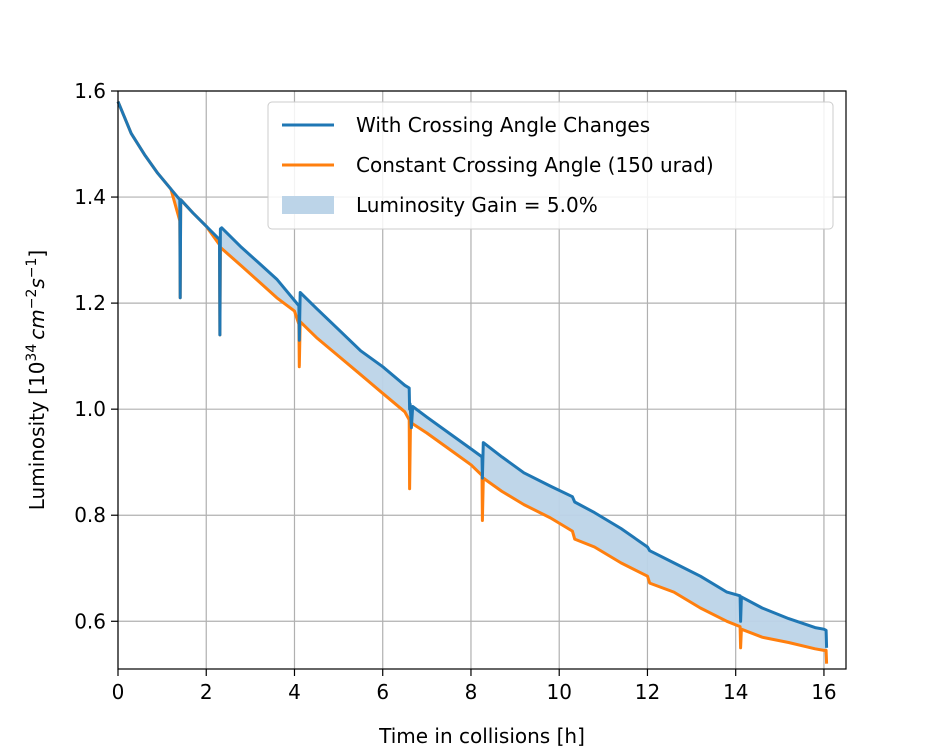  What do you see at coordinates (118, 692) in the screenshot?
I see `x-tick-label: 0` at bounding box center [118, 692].